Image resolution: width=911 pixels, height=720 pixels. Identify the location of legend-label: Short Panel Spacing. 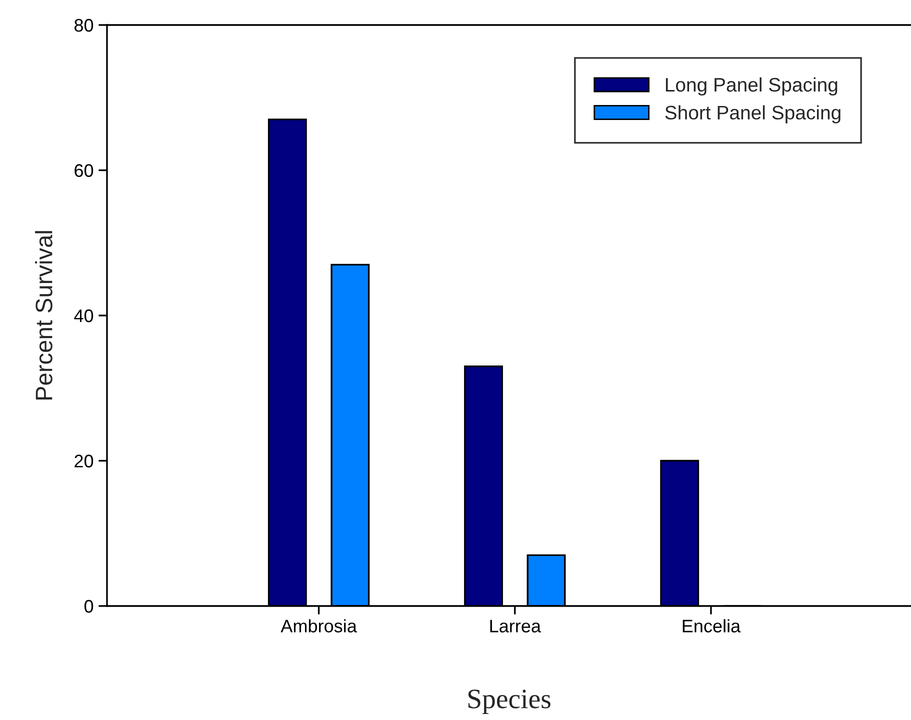
(752, 114).